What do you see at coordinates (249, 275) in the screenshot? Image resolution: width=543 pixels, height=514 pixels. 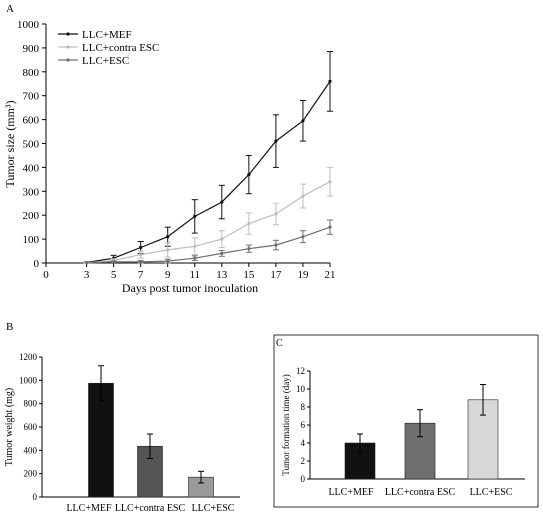 I see `panel-a-x-tick-label: 15` at bounding box center [249, 275].